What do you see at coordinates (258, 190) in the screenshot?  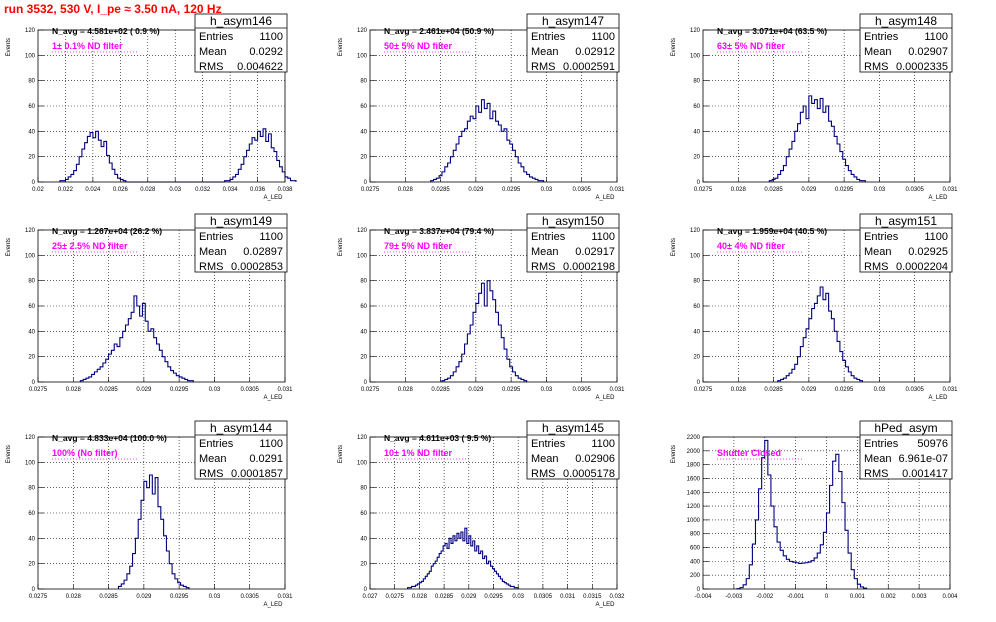 I see `x-tick-label: 0.036` at bounding box center [258, 190].